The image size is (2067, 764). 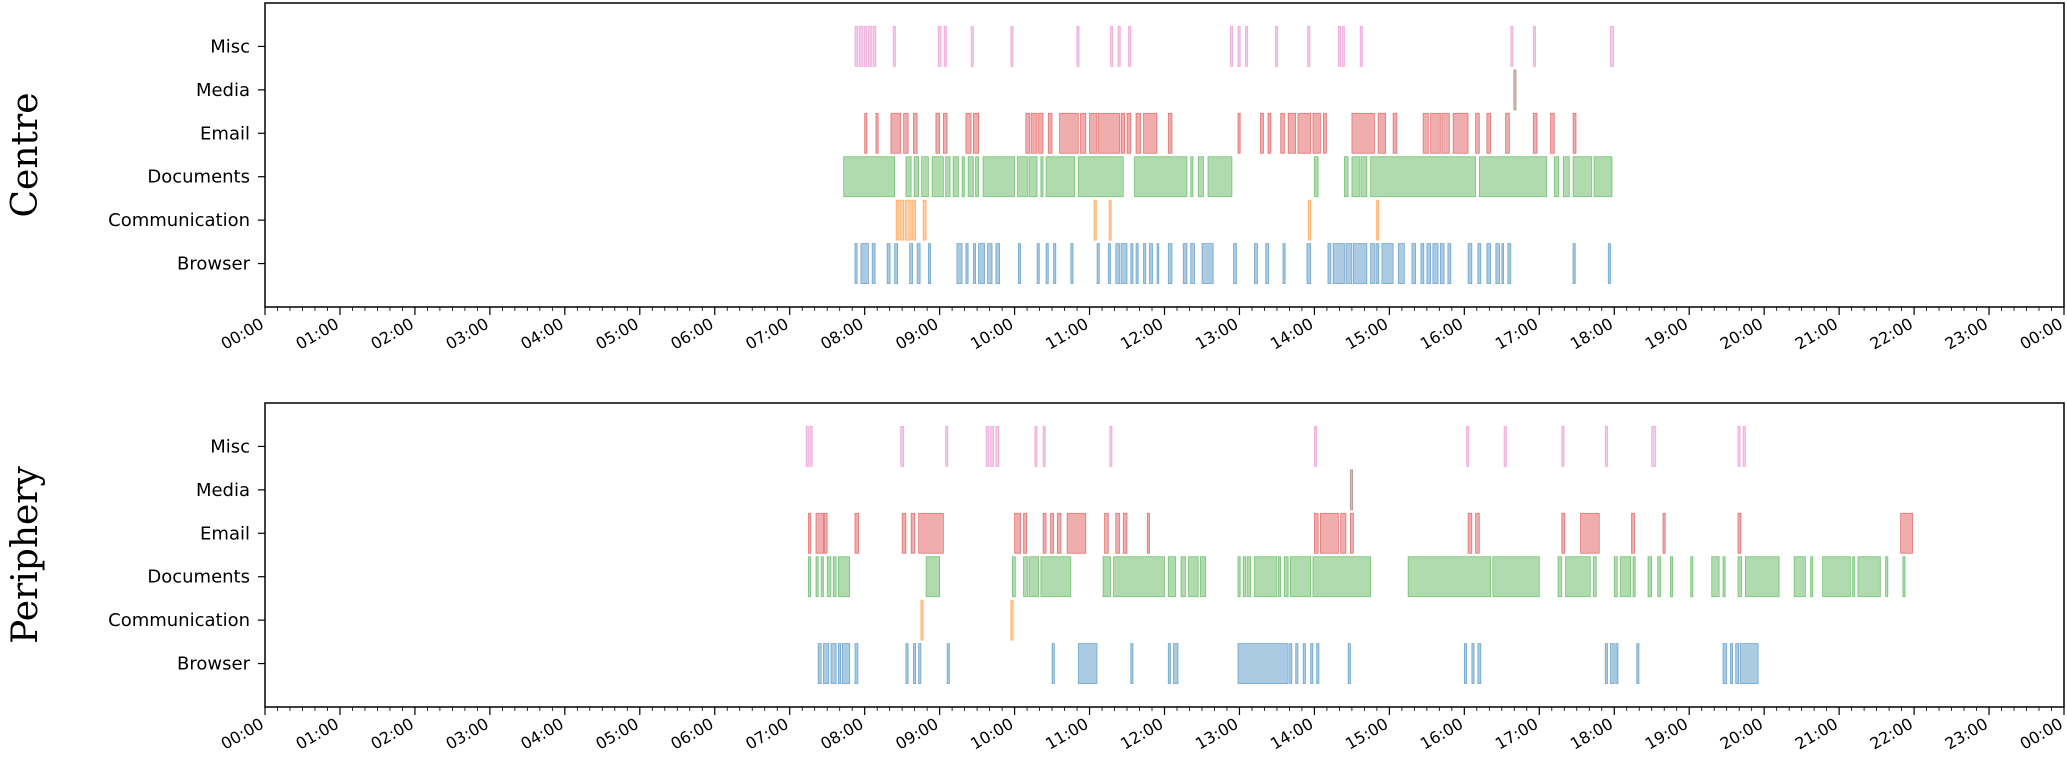 What do you see at coordinates (242, 334) in the screenshot?
I see `x-tick-label: 00:00` at bounding box center [242, 334].